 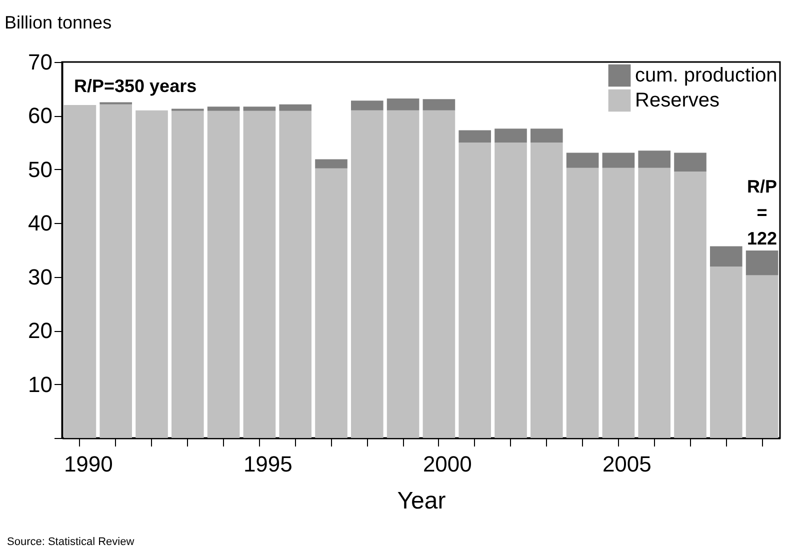 What do you see at coordinates (627, 464) in the screenshot?
I see `x-tick-label: 2005` at bounding box center [627, 464].